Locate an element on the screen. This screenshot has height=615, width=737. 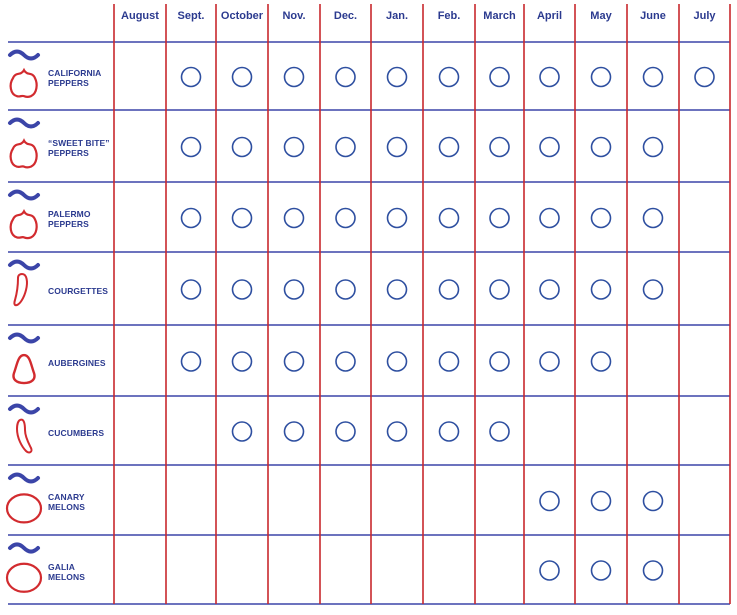
month-header: August is located at coordinates (140, 16).